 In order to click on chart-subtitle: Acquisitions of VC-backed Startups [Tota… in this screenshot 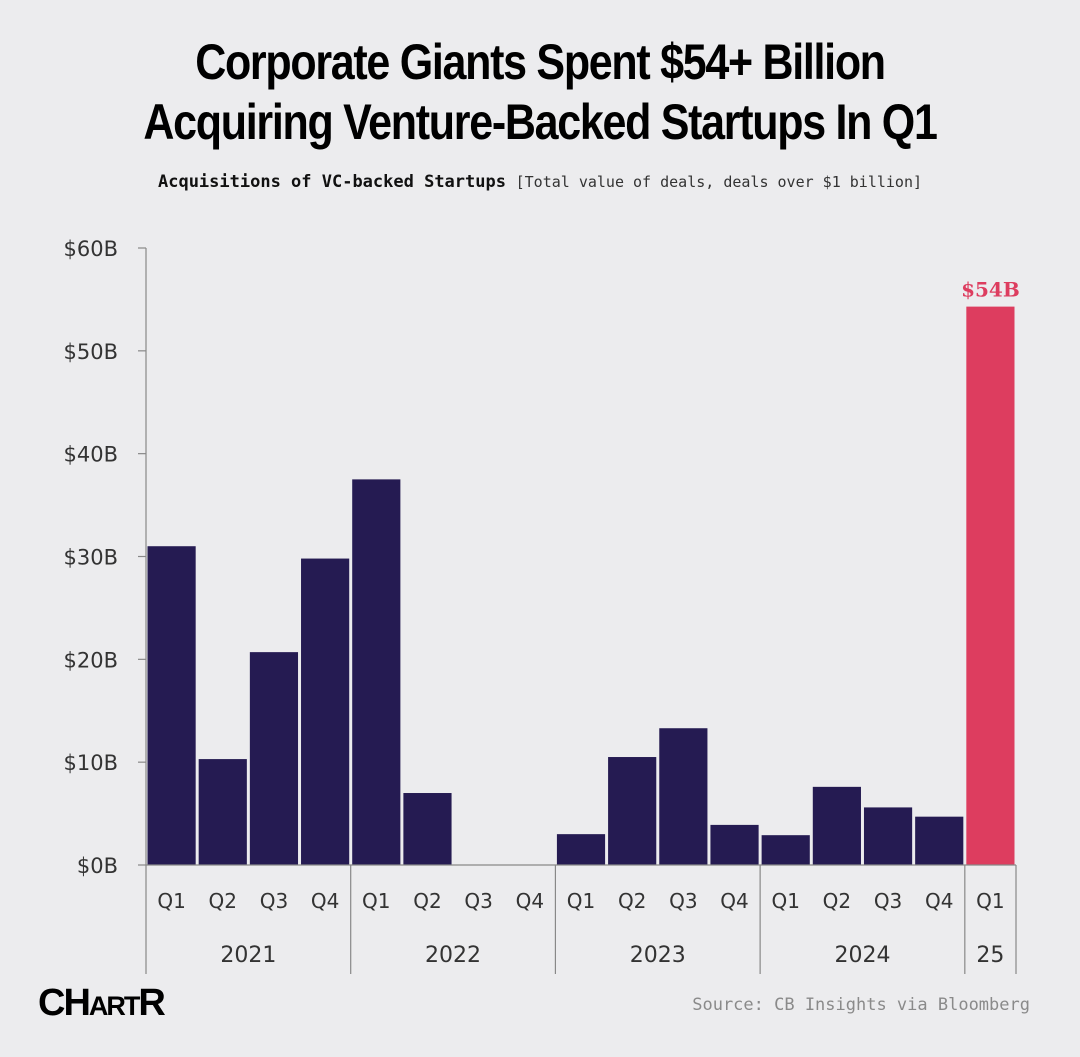, I will do `click(540, 182)`.